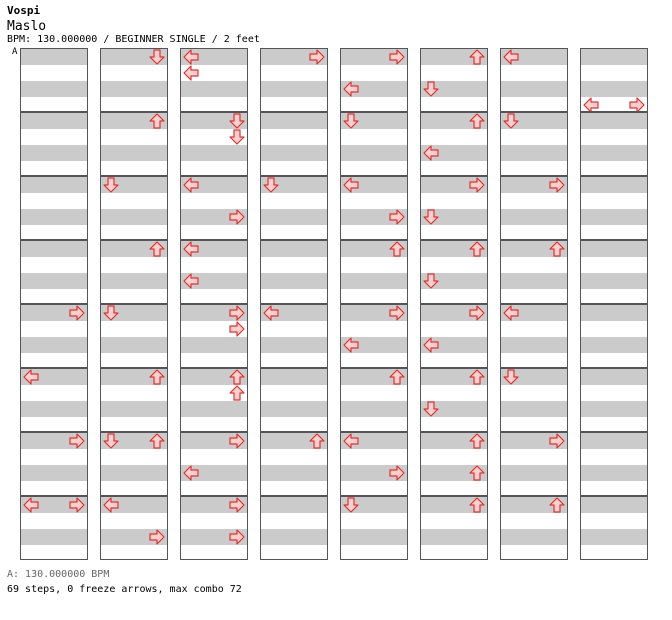 The image size is (672, 620). What do you see at coordinates (24, 10) in the screenshot?
I see `artist-name: Vospi` at bounding box center [24, 10].